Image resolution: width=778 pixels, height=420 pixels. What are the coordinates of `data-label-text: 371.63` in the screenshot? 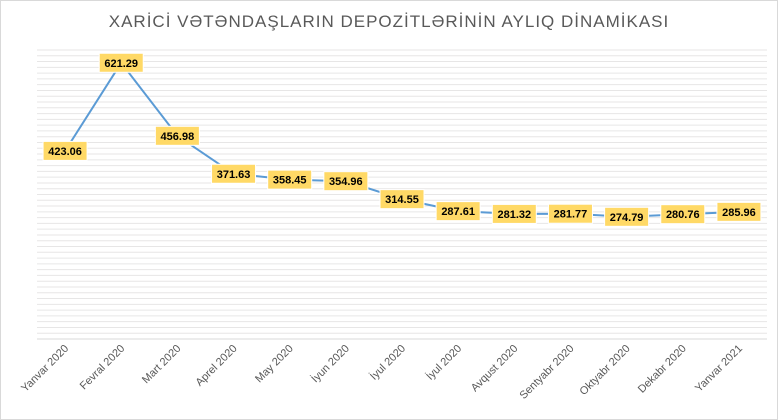 It's located at (234, 175).